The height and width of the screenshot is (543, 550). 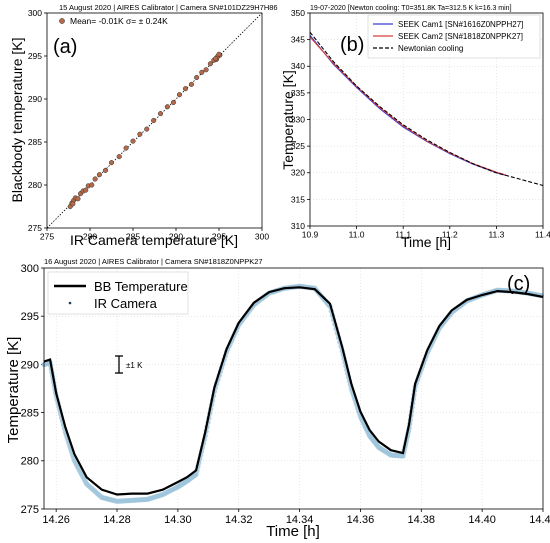 What do you see at coordinates (154, 240) in the screenshot?
I see `panel-a-xlabel: IR Camera temperature [K]` at bounding box center [154, 240].